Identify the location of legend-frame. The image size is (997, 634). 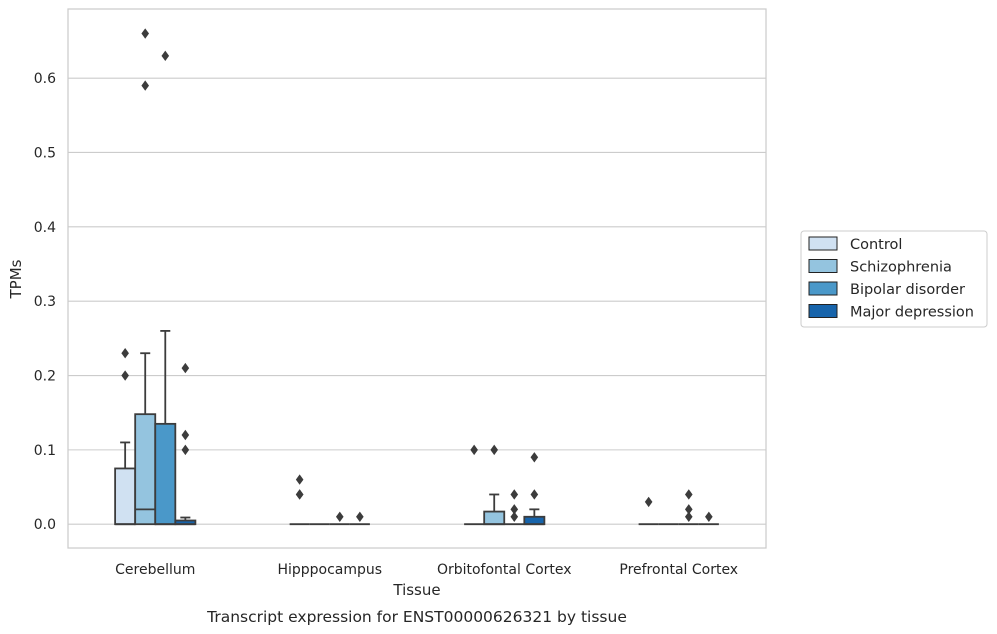
(894, 279).